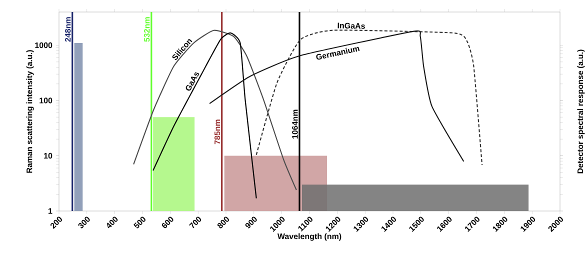 This screenshot has width=586, height=268. What do you see at coordinates (351, 25) in the screenshot?
I see `series-label: InGaAs` at bounding box center [351, 25].